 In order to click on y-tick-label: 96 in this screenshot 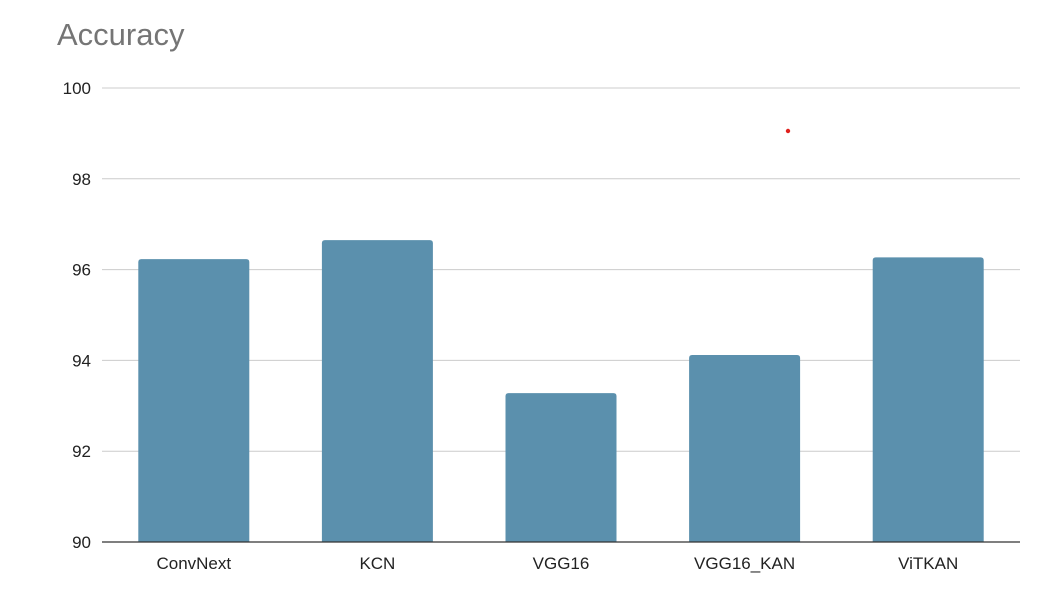, I will do `click(81, 270)`.